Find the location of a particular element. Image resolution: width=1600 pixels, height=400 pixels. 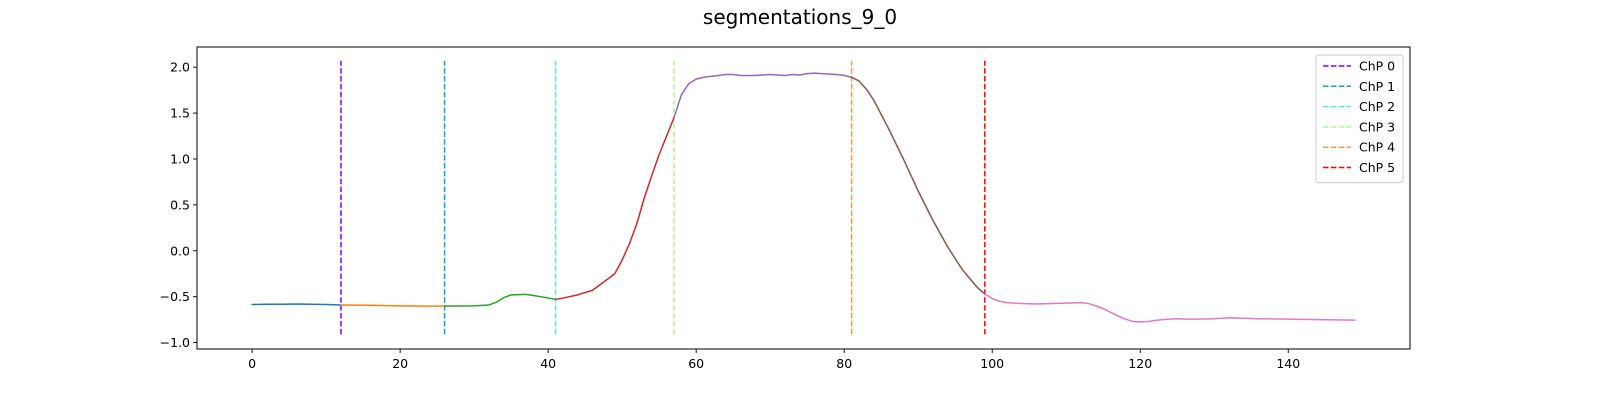

y-tick-label: 1.0 is located at coordinates (180, 158).